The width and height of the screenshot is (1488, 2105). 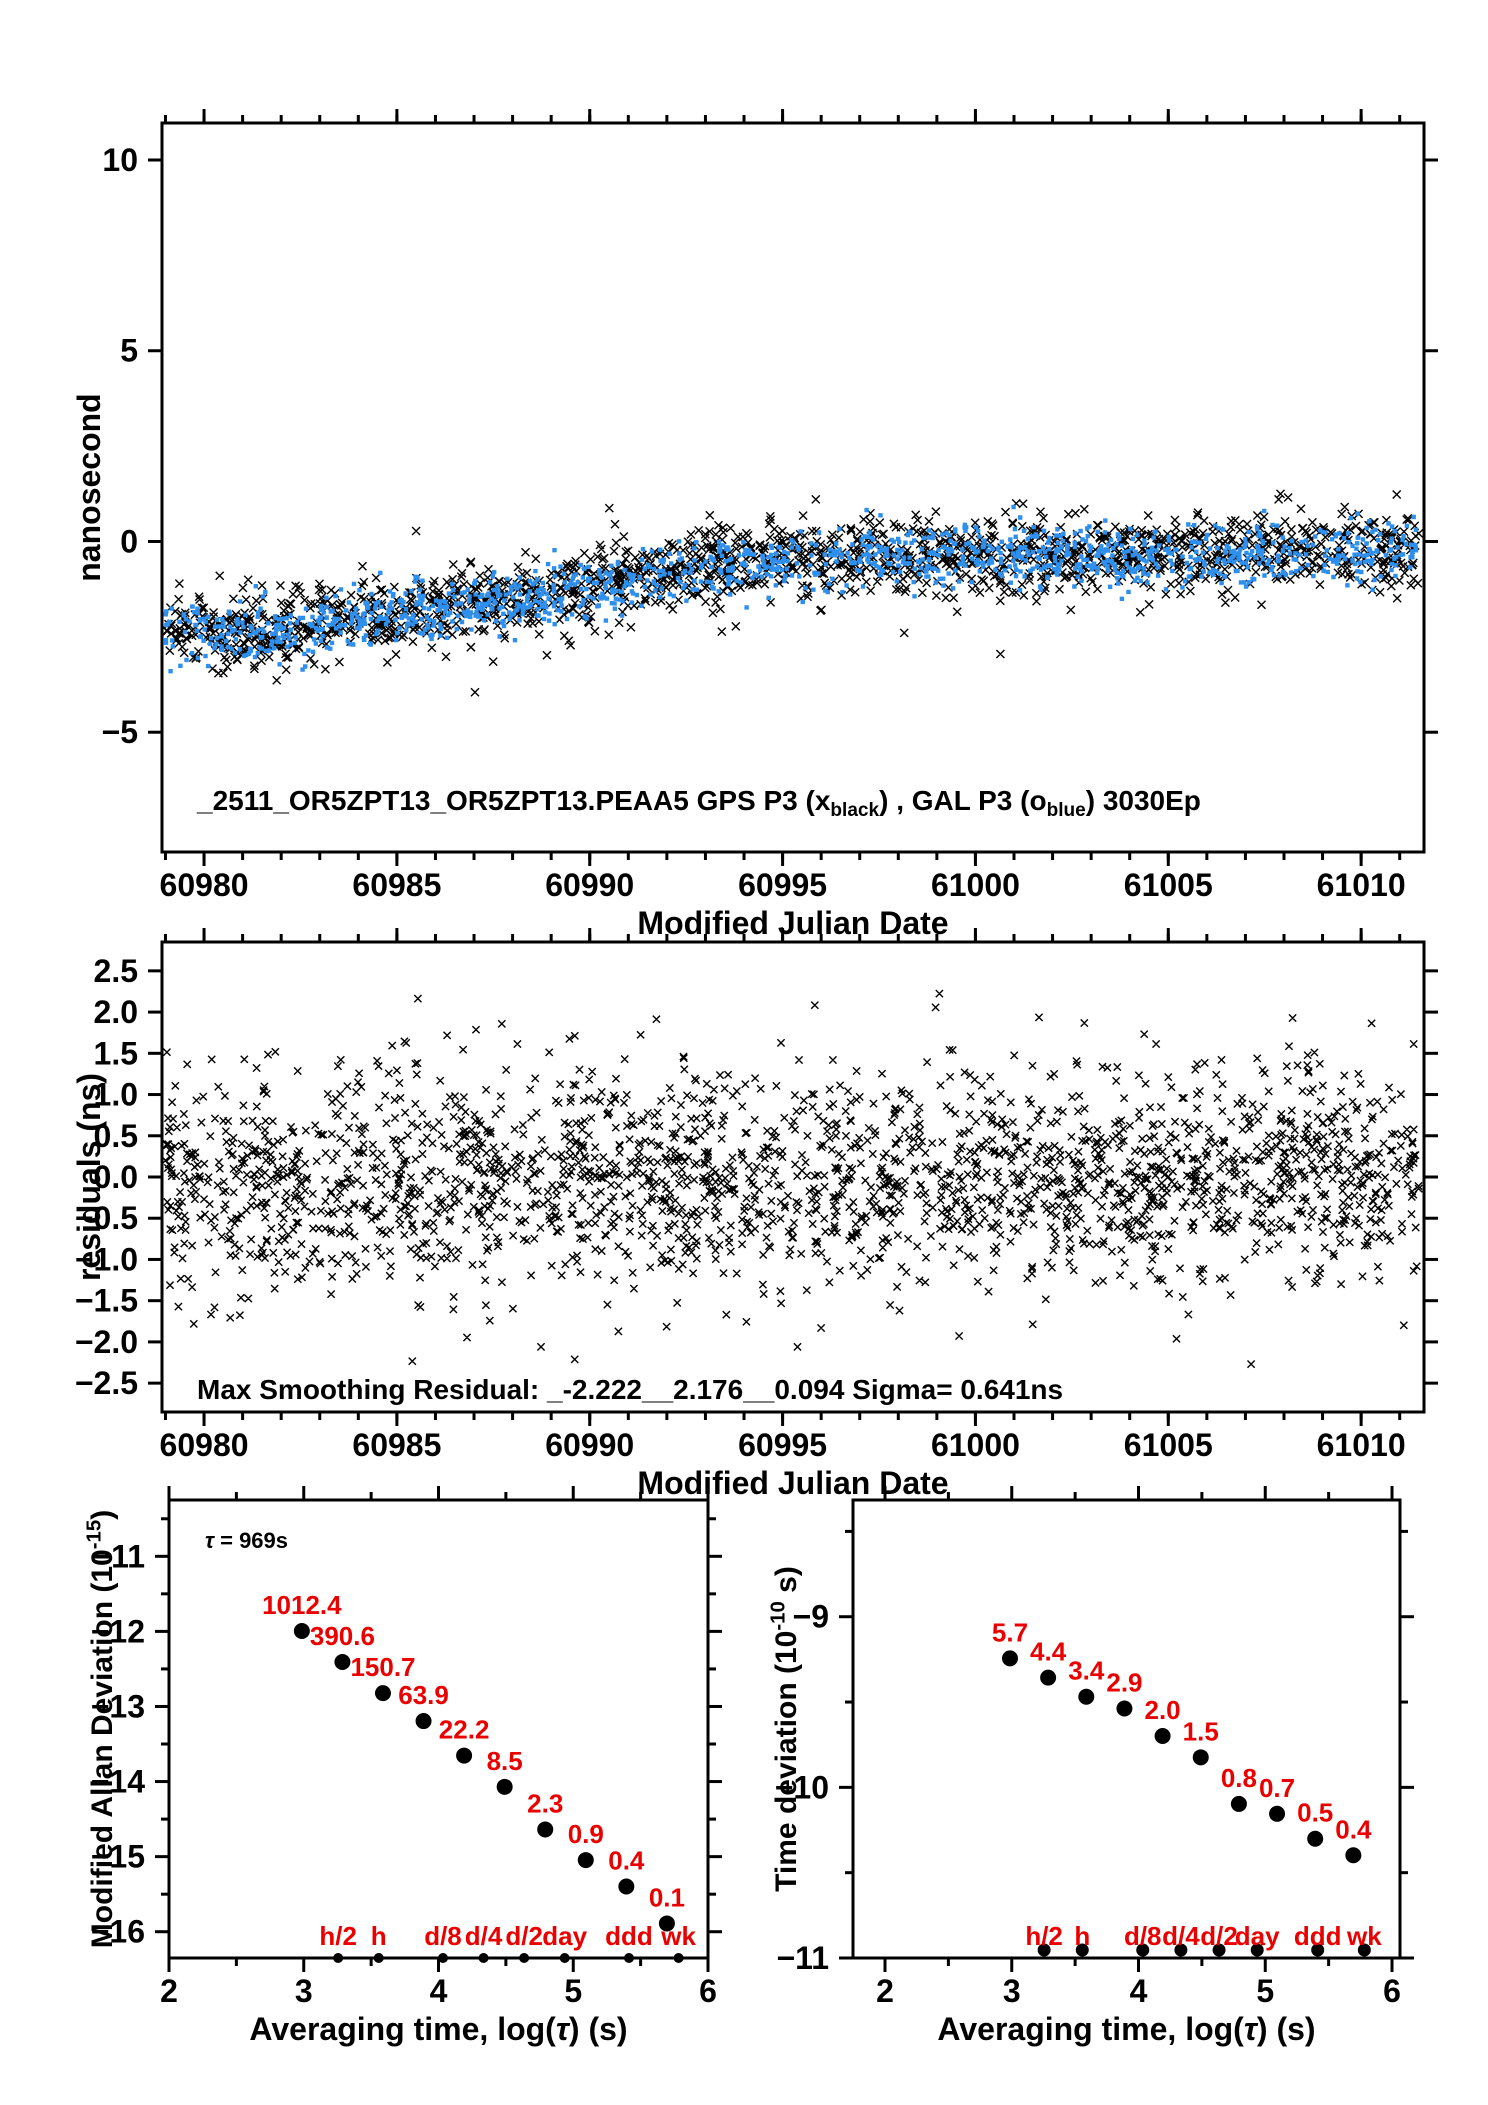 What do you see at coordinates (439, 1991) in the screenshot?
I see `x-tick-label: 4` at bounding box center [439, 1991].